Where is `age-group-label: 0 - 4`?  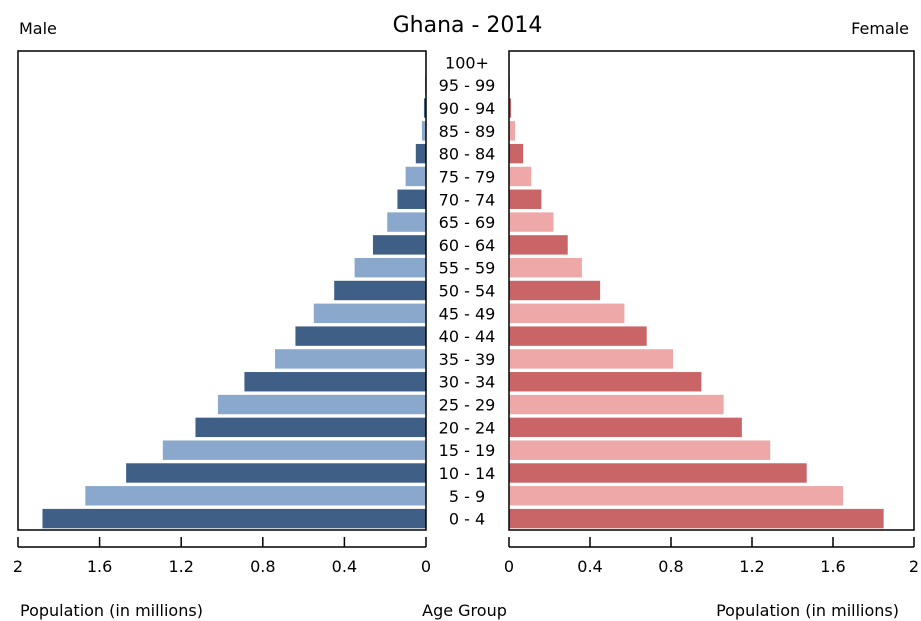
age-group-label: 0 - 4 is located at coordinates (467, 519).